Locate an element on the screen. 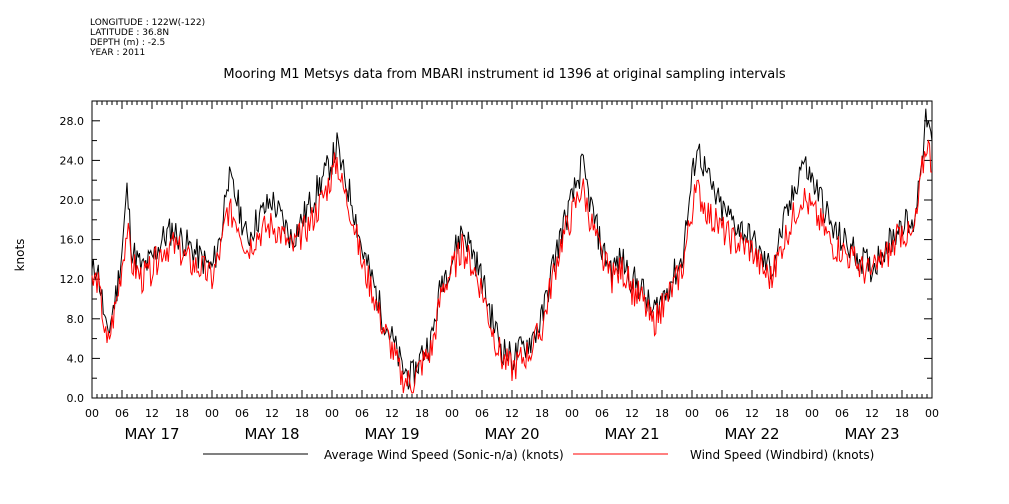 Image resolution: width=1009 pixels, height=504 pixels. depth-text: DEPTH (m) : -2.5 is located at coordinates (128, 43).